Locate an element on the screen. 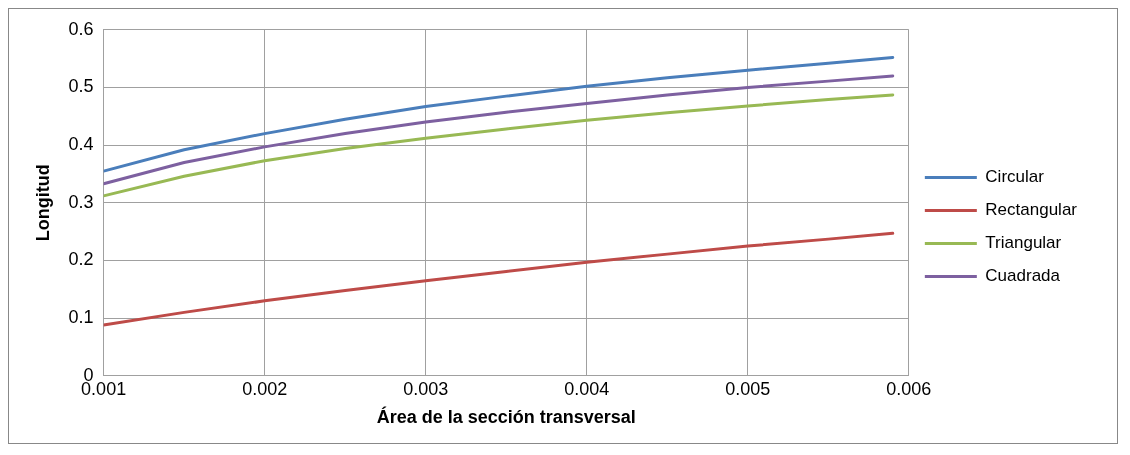 The height and width of the screenshot is (455, 1130). y-tick-label: 0.1 is located at coordinates (81, 317).